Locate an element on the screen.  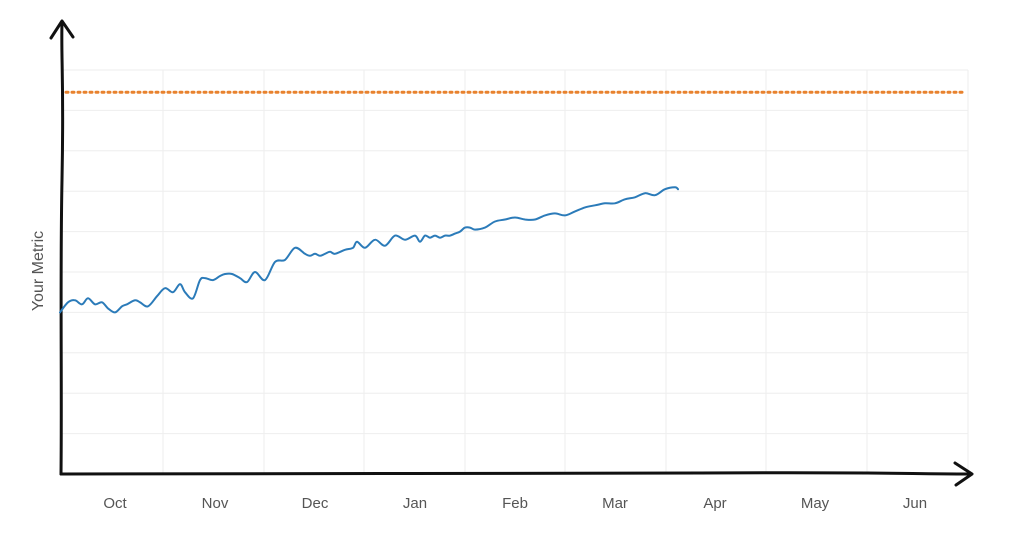
x-tick-label-jun: Jun is located at coordinates (915, 503).